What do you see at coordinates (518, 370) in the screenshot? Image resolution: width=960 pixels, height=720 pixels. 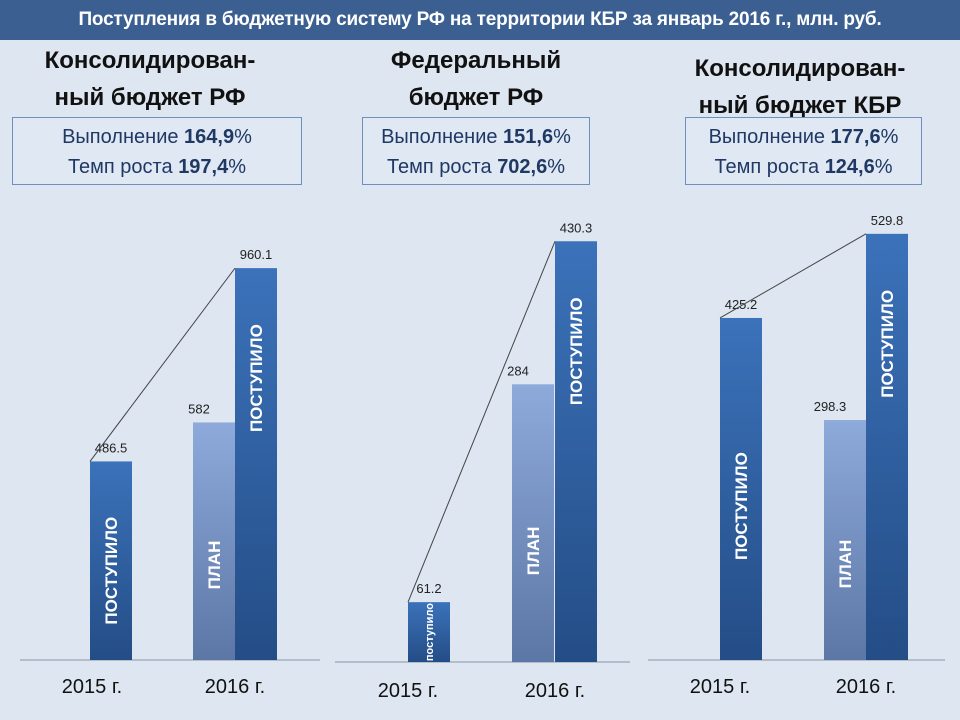 I see `data-label: 284` at bounding box center [518, 370].